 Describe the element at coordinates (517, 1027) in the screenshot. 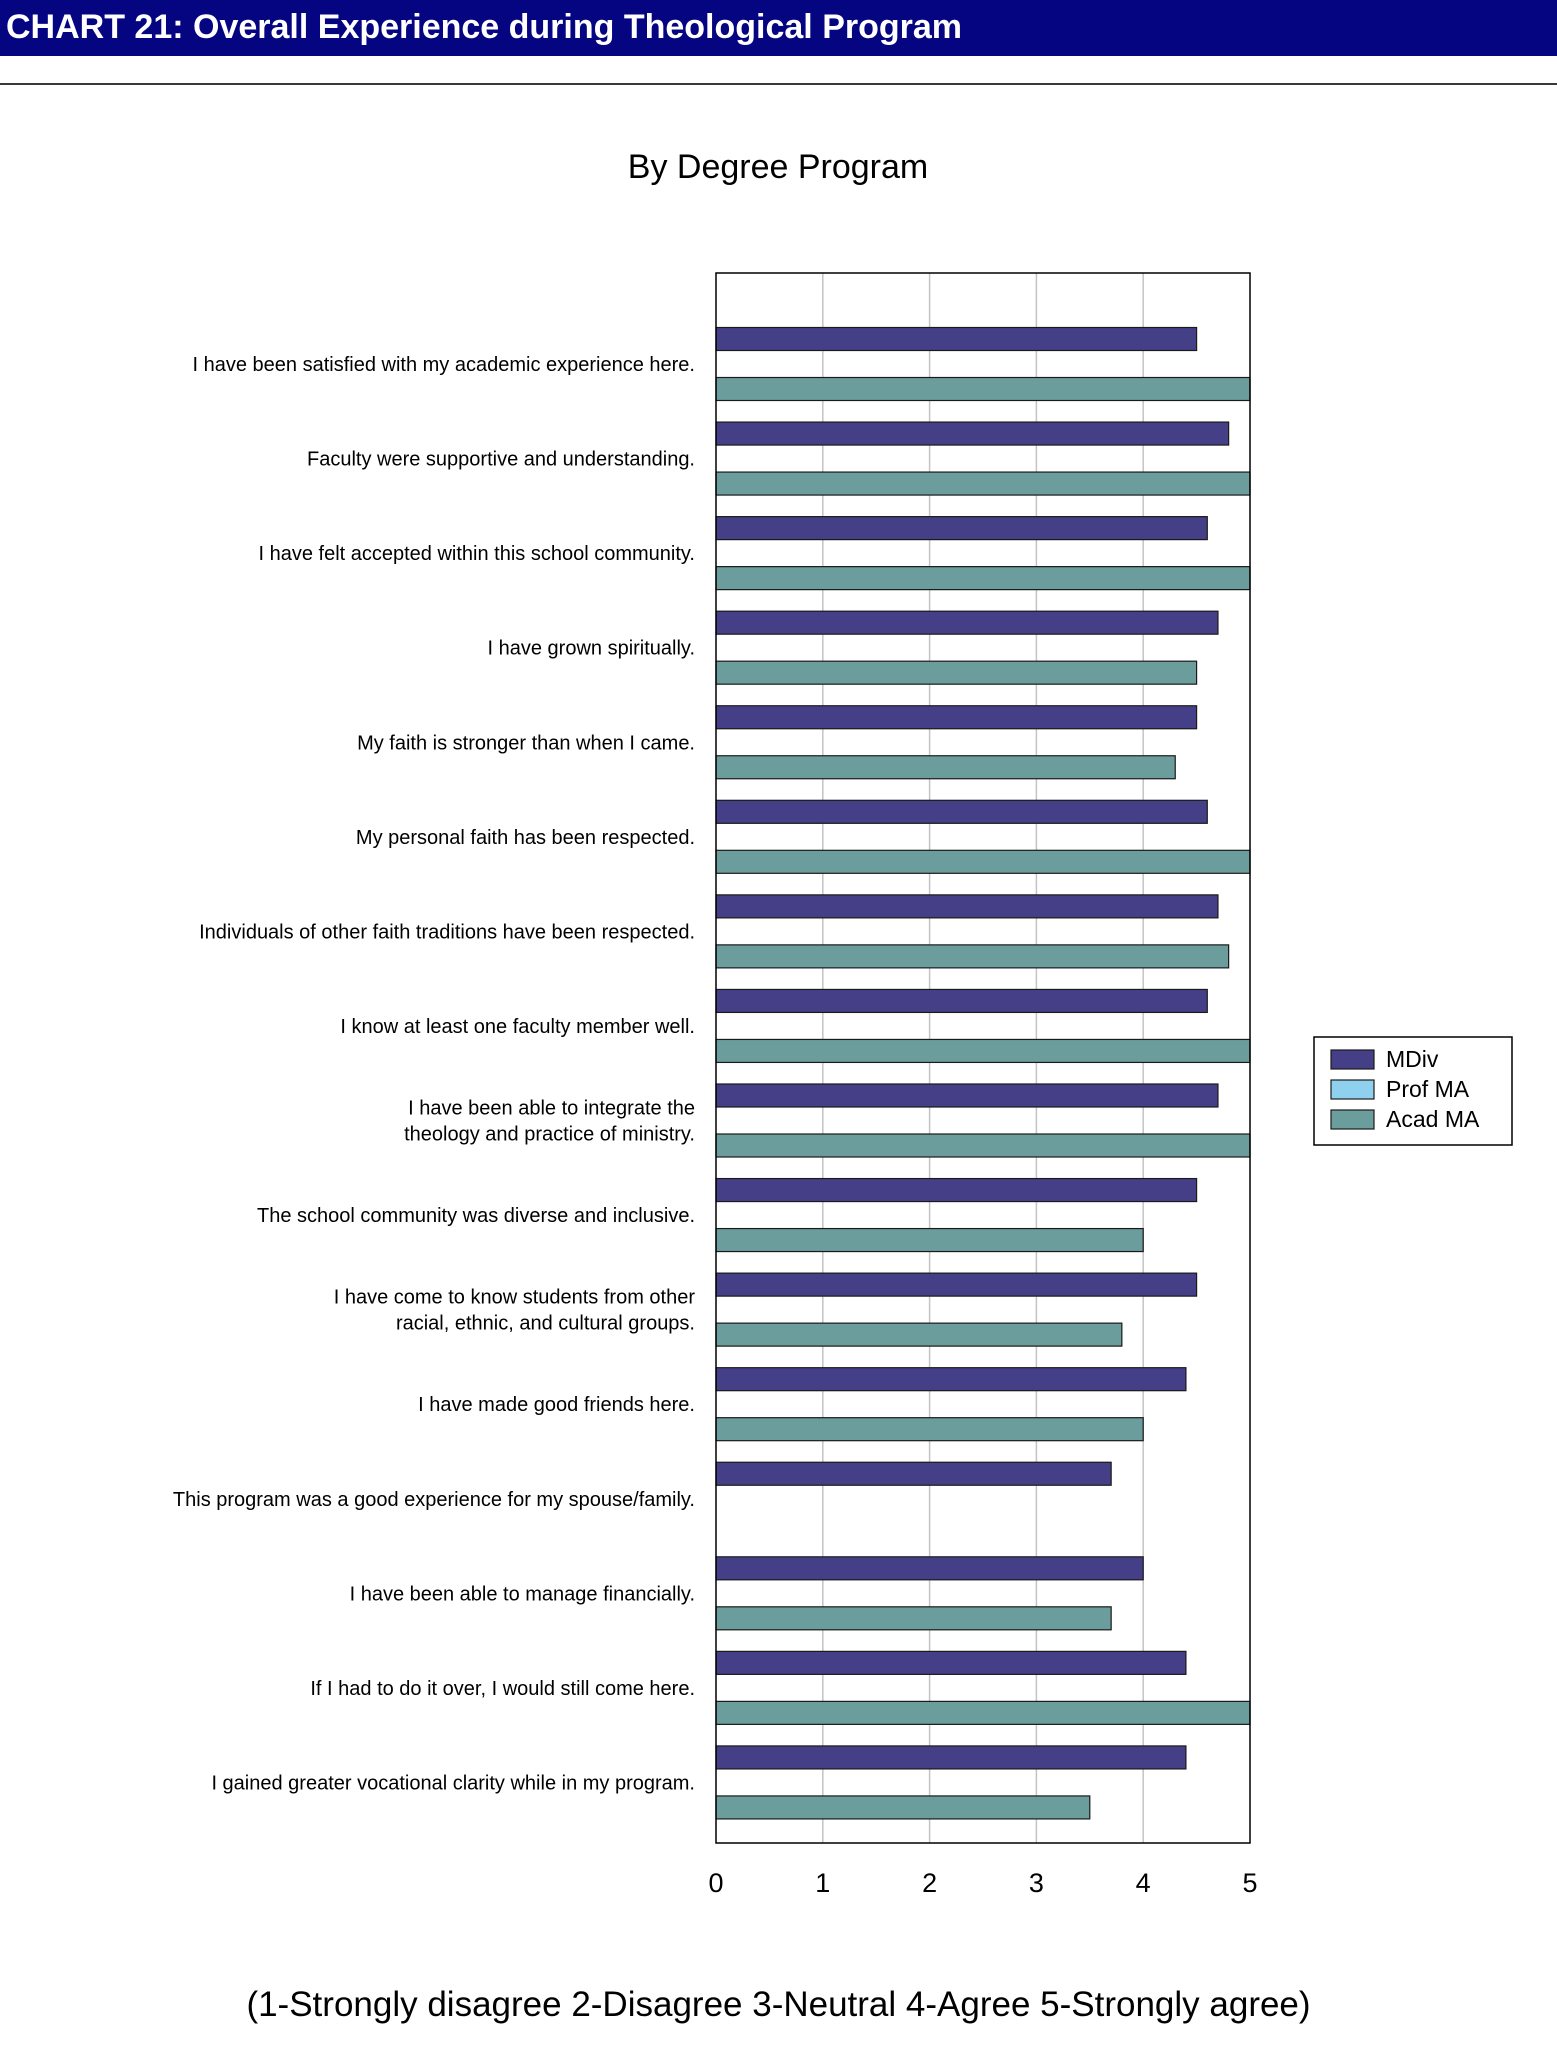

I see `category-label: I know at least one faculty member well.` at that location.